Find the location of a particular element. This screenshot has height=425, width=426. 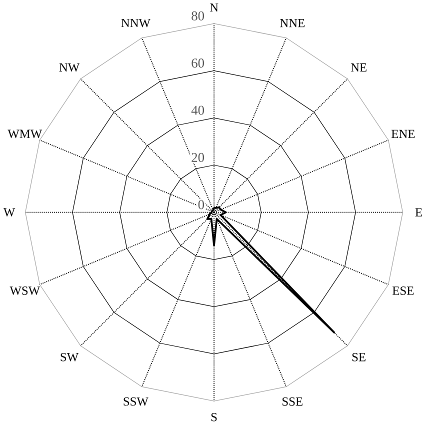

spoke-label: N is located at coordinates (214, 8).